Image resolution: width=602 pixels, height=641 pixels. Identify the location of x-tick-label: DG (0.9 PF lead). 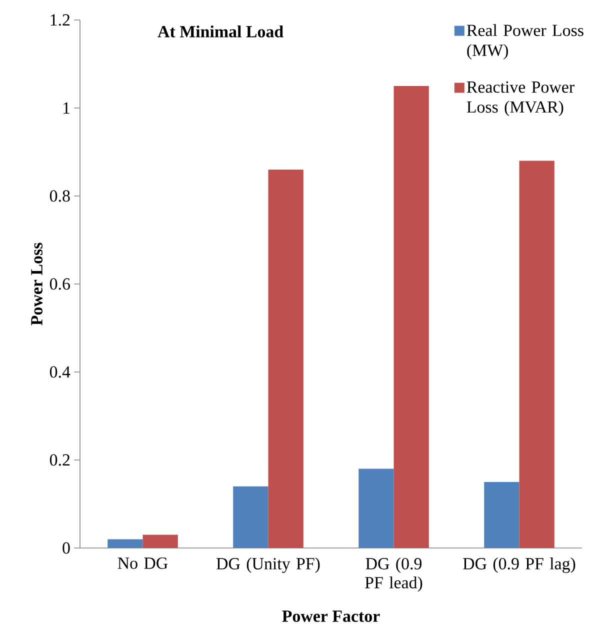
(393, 575).